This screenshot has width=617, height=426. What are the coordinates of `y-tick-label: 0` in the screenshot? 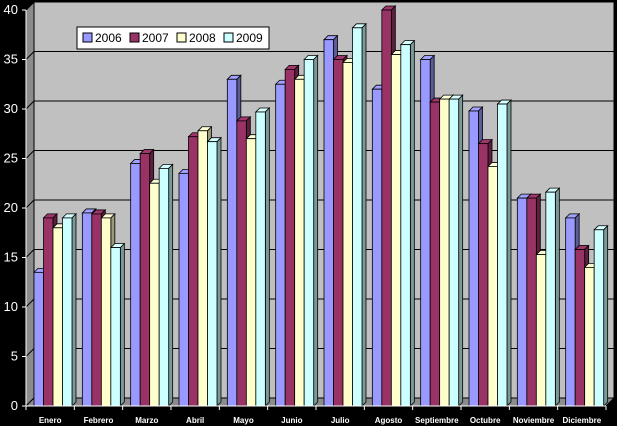 It's located at (14, 405).